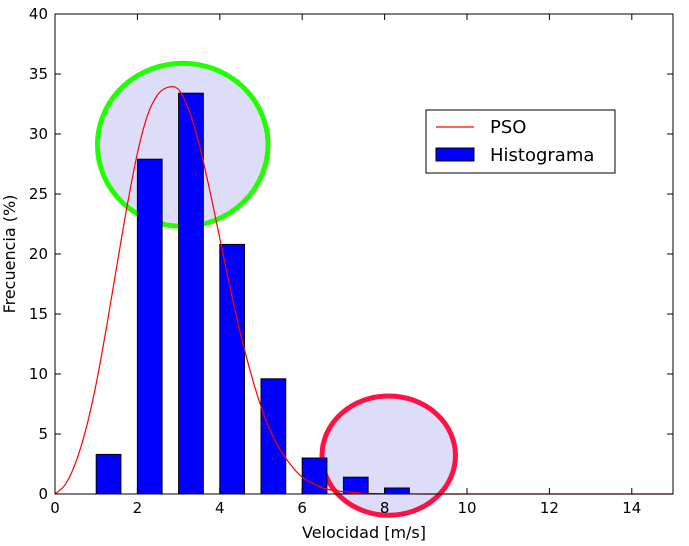 Image resolution: width=689 pixels, height=546 pixels. What do you see at coordinates (38, 14) in the screenshot?
I see `y-tick-label: 40` at bounding box center [38, 14].